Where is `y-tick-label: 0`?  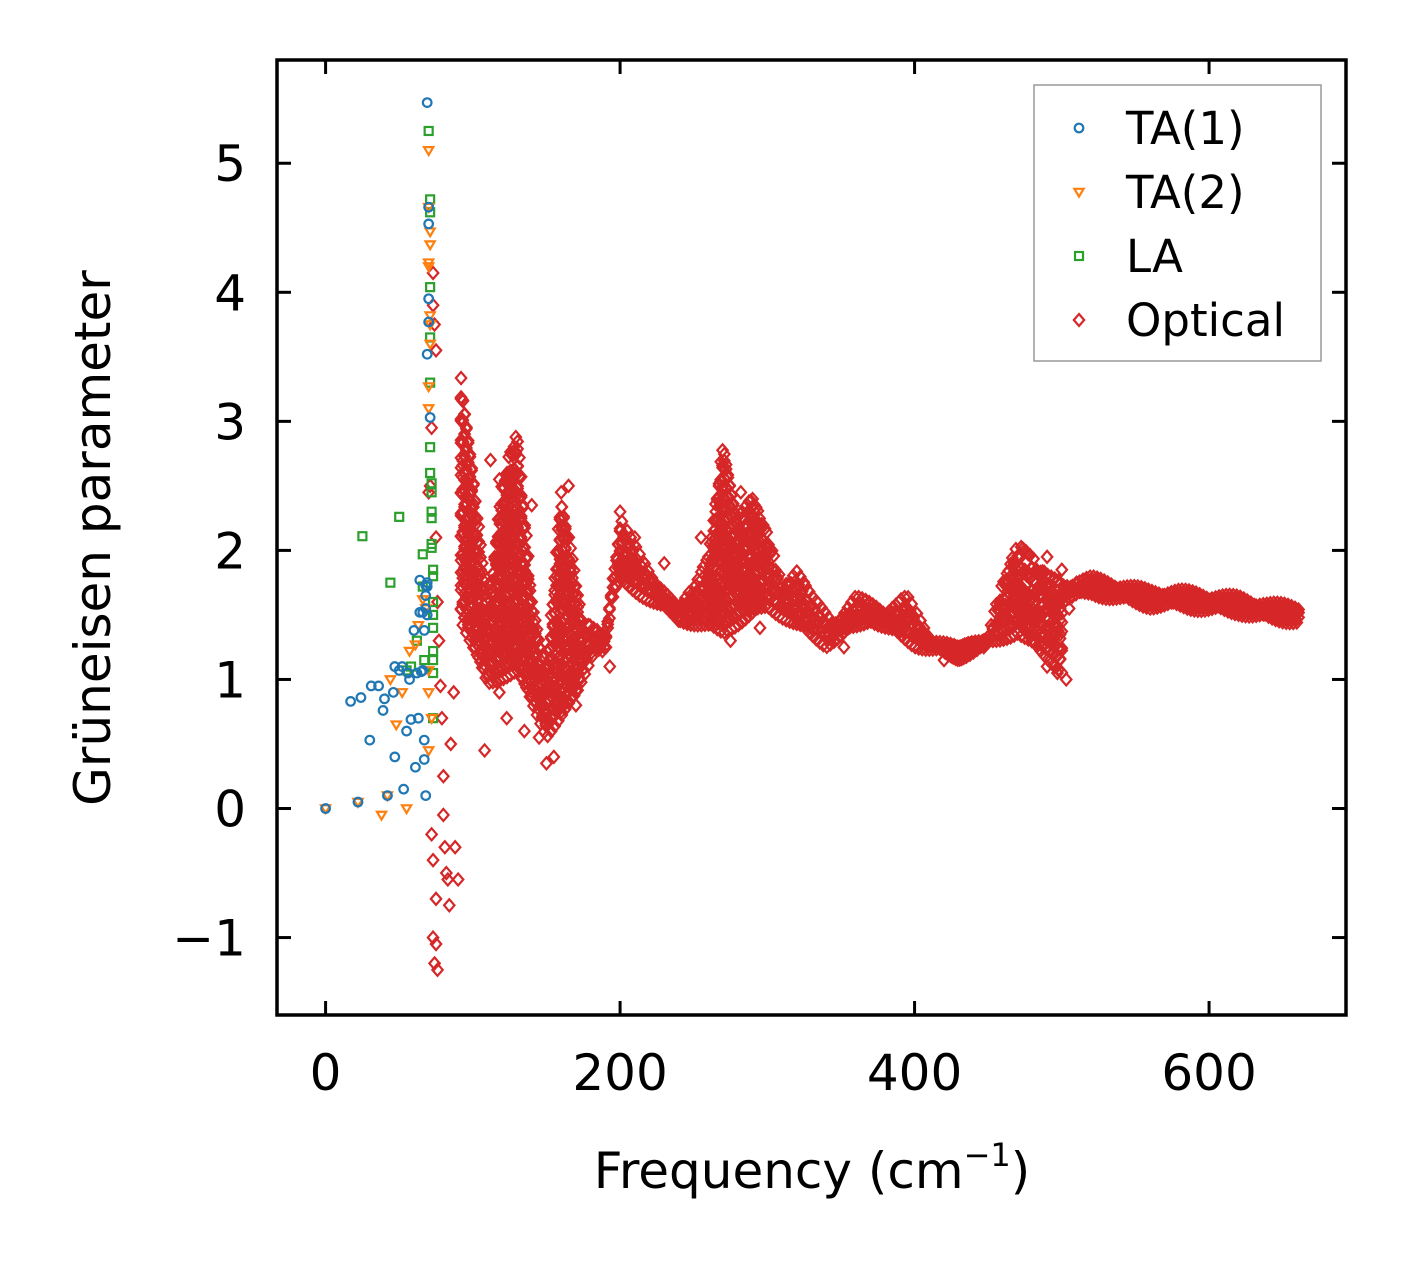
y-tick-label: 0 is located at coordinates (230, 810).